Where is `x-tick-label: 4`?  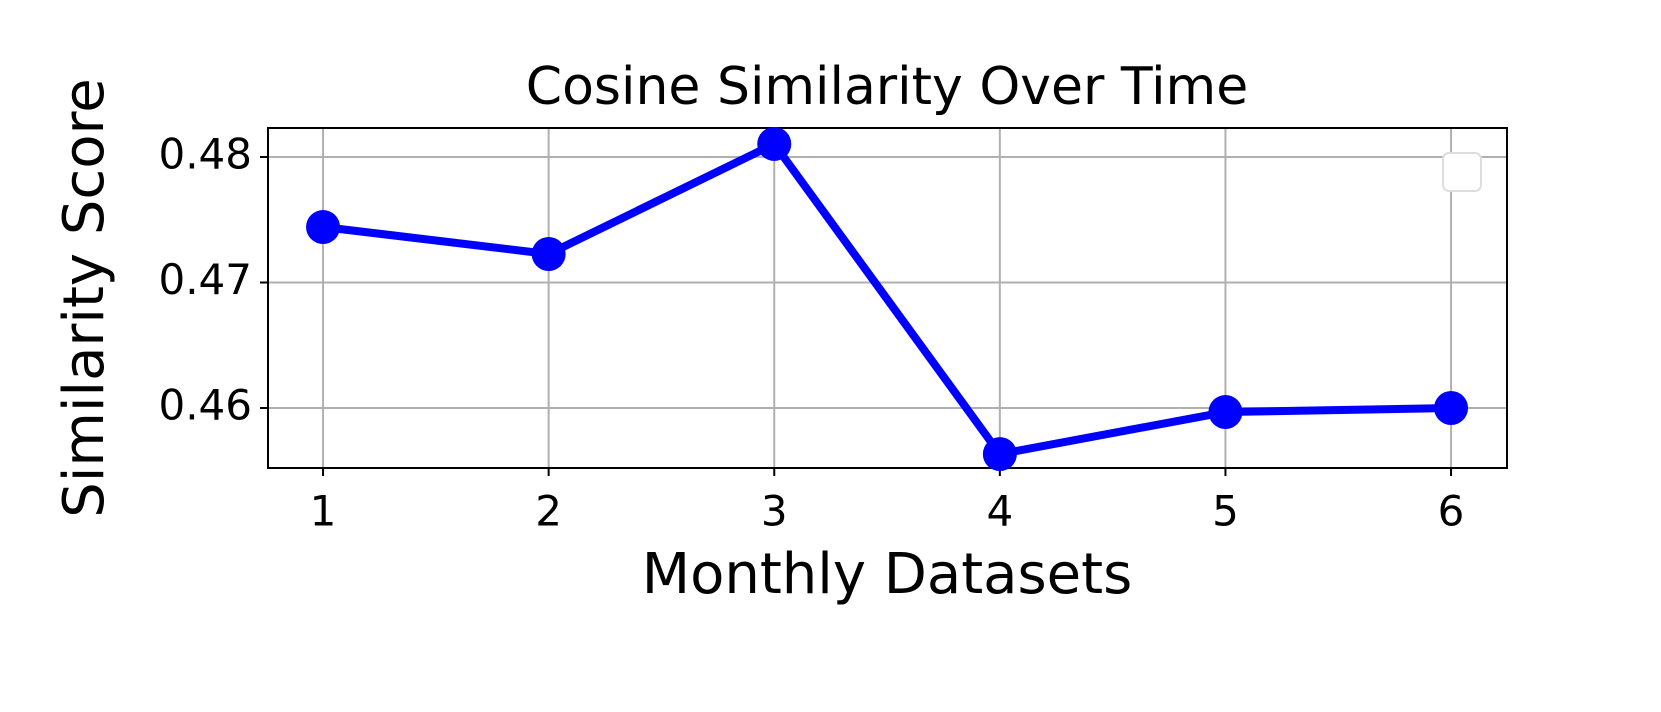
x-tick-label: 4 is located at coordinates (999, 511).